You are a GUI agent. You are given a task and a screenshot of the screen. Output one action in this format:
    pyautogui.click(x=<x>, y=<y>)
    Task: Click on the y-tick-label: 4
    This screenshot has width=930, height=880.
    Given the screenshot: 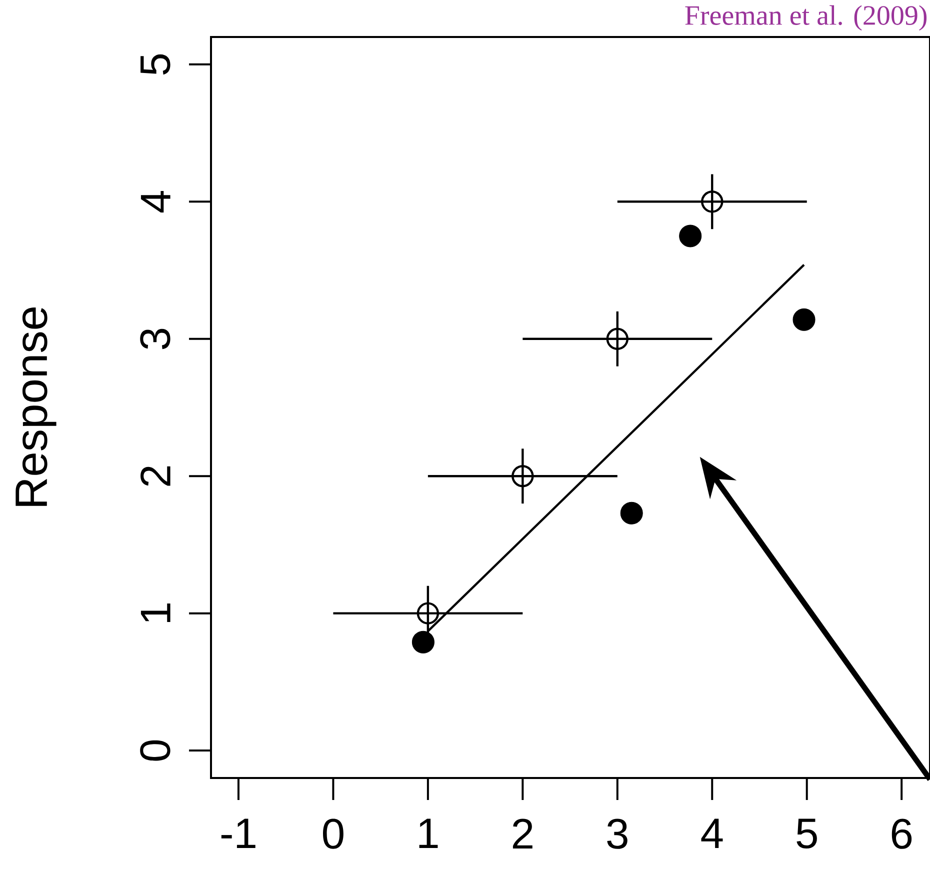 What is the action you would take?
    pyautogui.click(x=155, y=202)
    